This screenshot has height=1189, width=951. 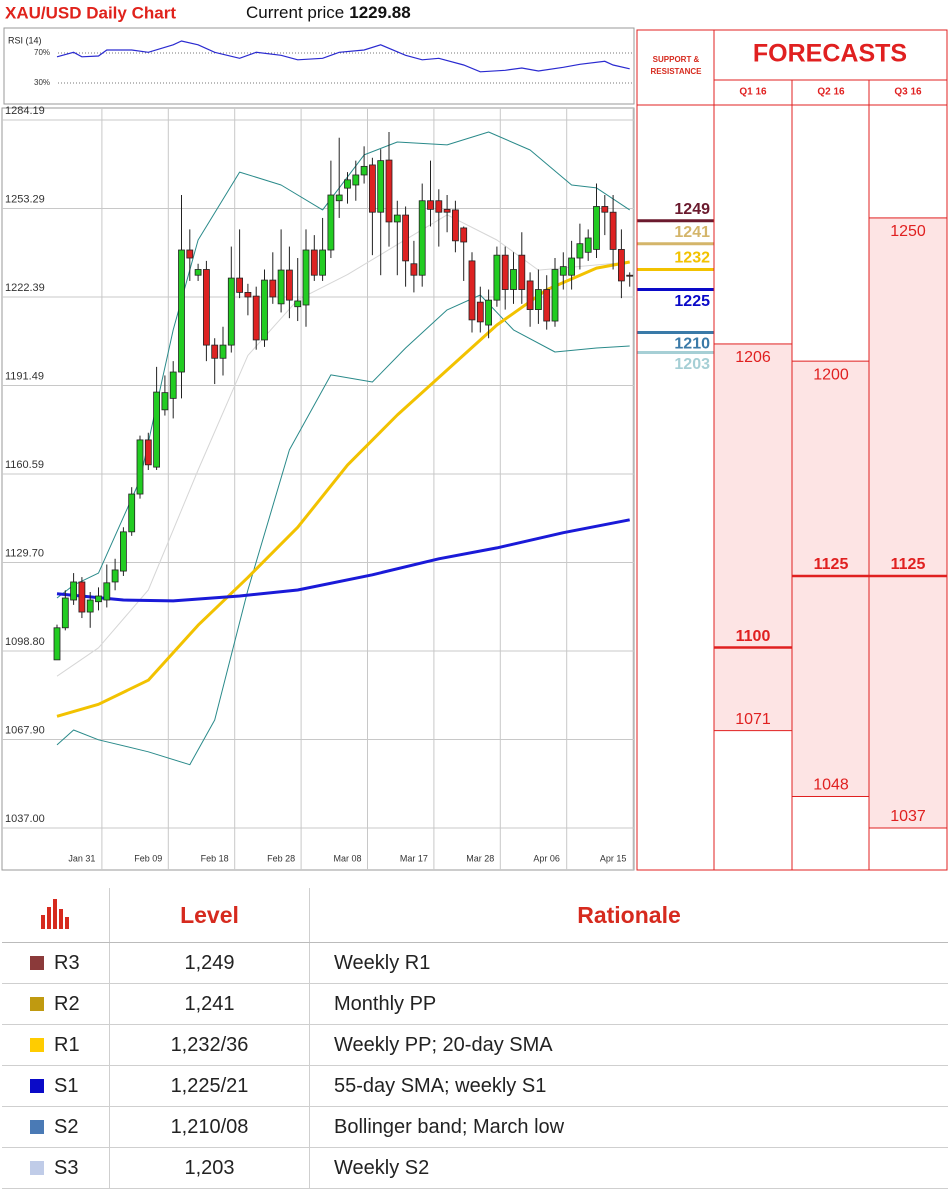 I want to click on level-value: 1,249, so click(x=209, y=963).